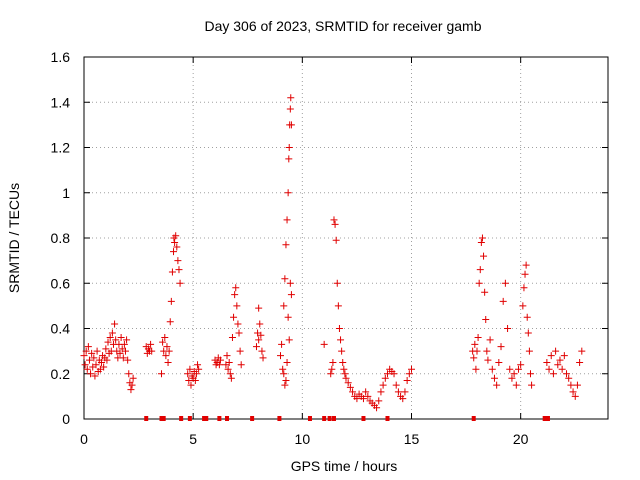  What do you see at coordinates (14, 238) in the screenshot?
I see `y-axis-label: SRMTID / TECUs` at bounding box center [14, 238].